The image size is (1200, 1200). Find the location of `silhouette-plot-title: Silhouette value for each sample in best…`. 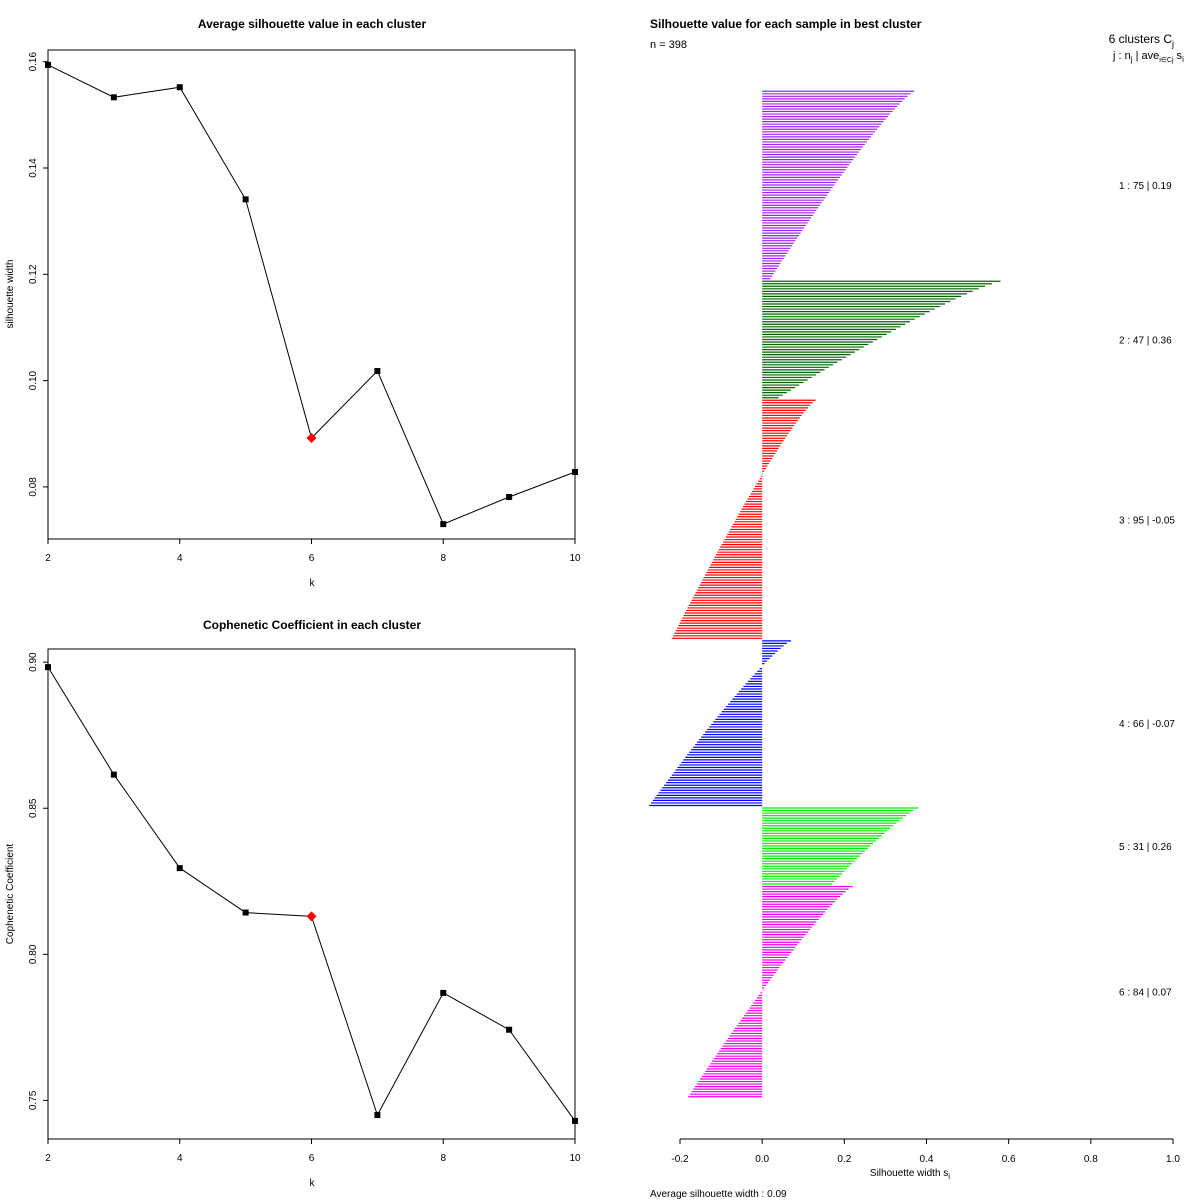

silhouette-plot-title: Silhouette value for each sample in best… is located at coordinates (786, 24).